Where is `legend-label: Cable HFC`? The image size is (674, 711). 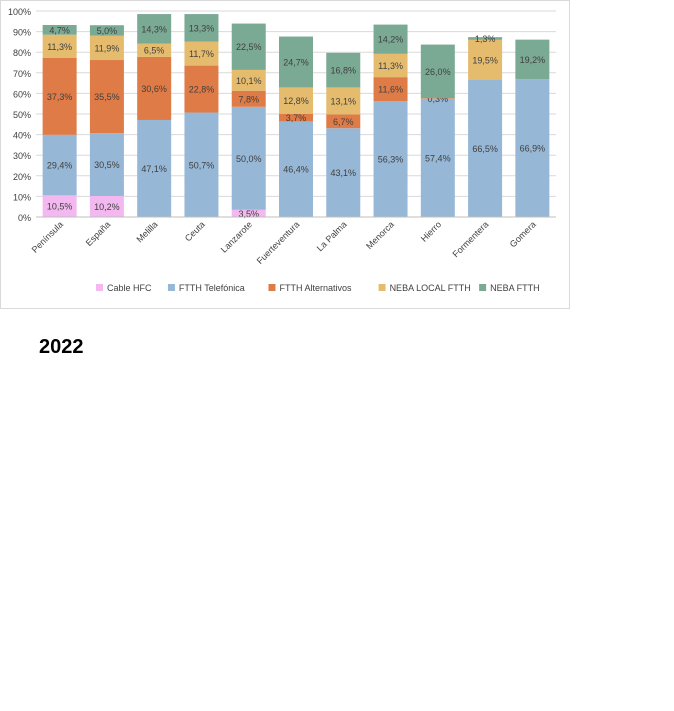 legend-label: Cable HFC is located at coordinates (129, 288).